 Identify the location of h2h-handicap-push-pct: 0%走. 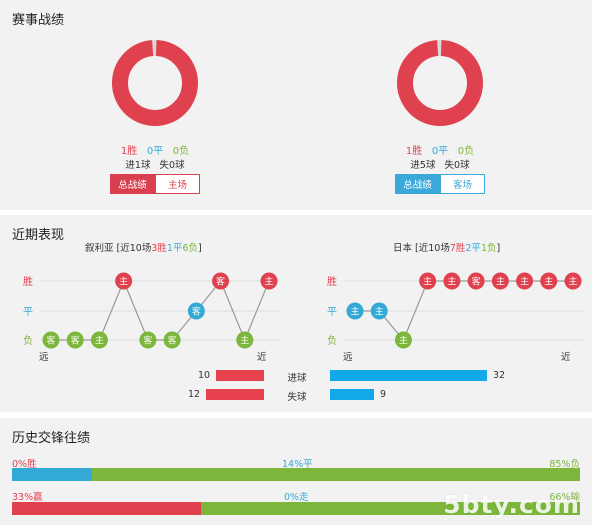
(296, 497).